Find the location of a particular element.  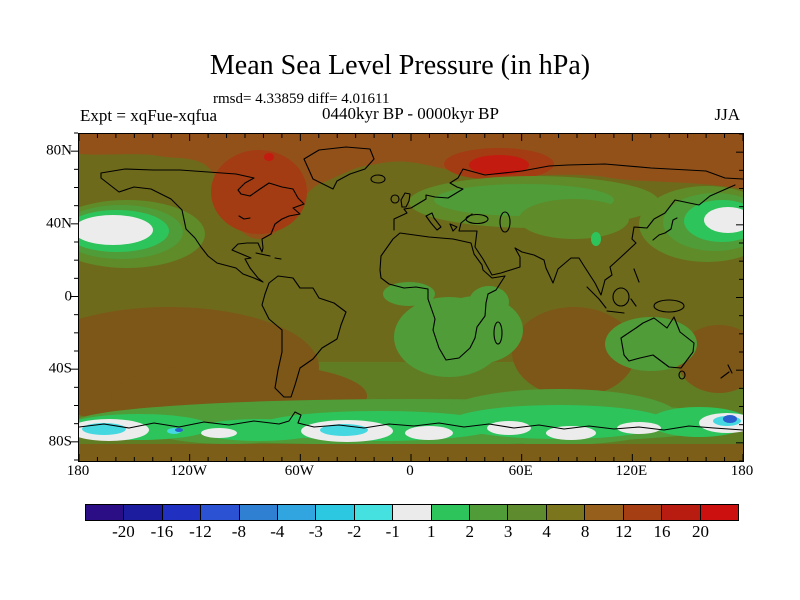

coast-philippines is located at coordinates (636, 275).